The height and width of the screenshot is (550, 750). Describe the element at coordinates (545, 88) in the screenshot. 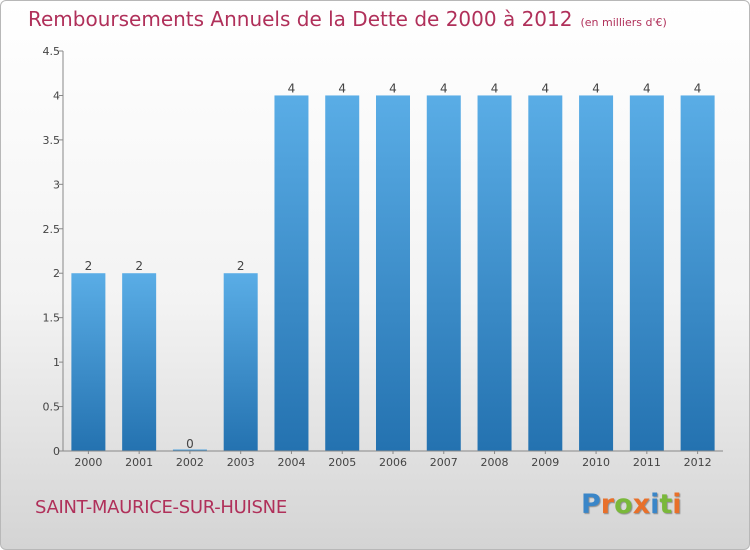

I see `data-label-2009: 4` at that location.